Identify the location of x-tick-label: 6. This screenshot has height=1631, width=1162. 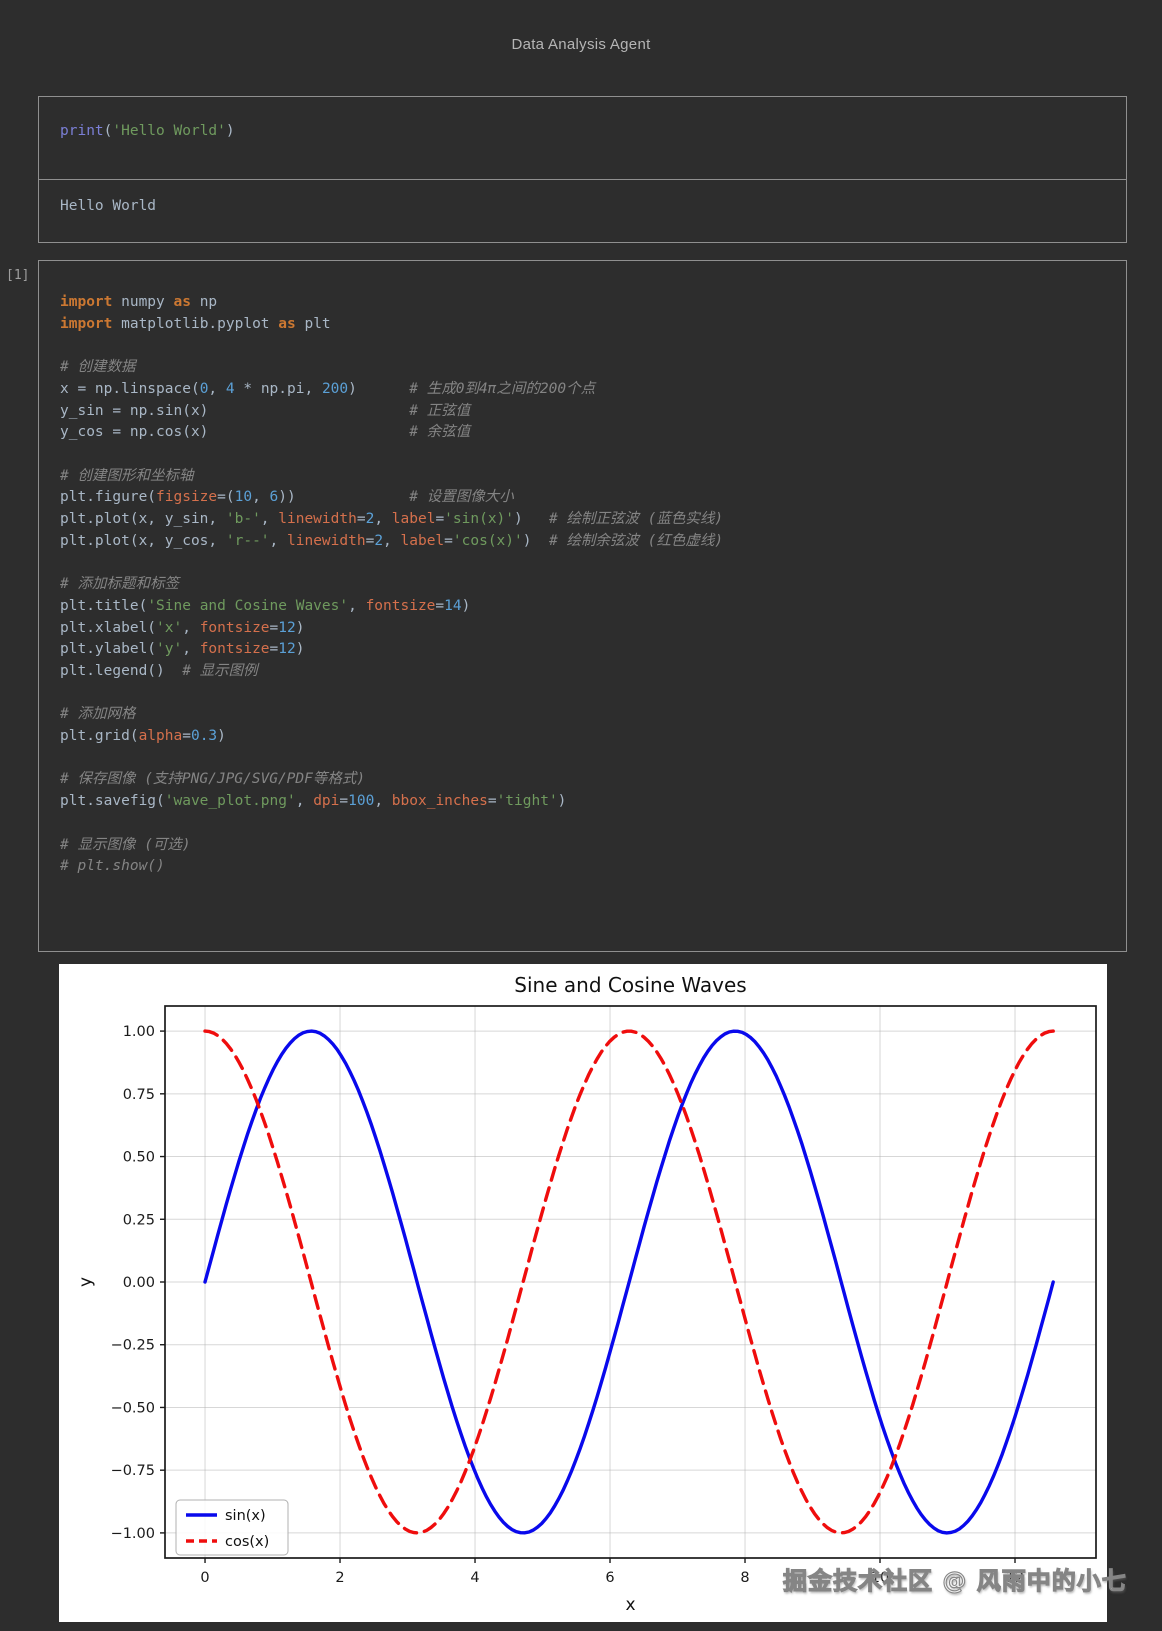
(609, 1578).